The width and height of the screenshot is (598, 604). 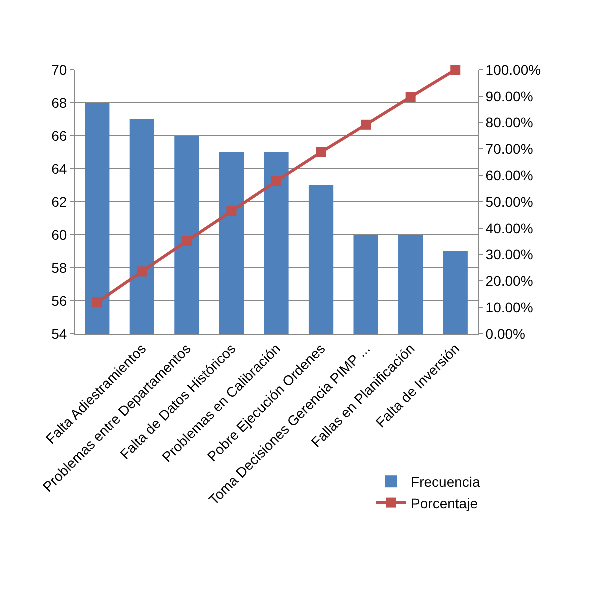 What do you see at coordinates (510, 228) in the screenshot?
I see `y2-tick-label: 40.00%` at bounding box center [510, 228].